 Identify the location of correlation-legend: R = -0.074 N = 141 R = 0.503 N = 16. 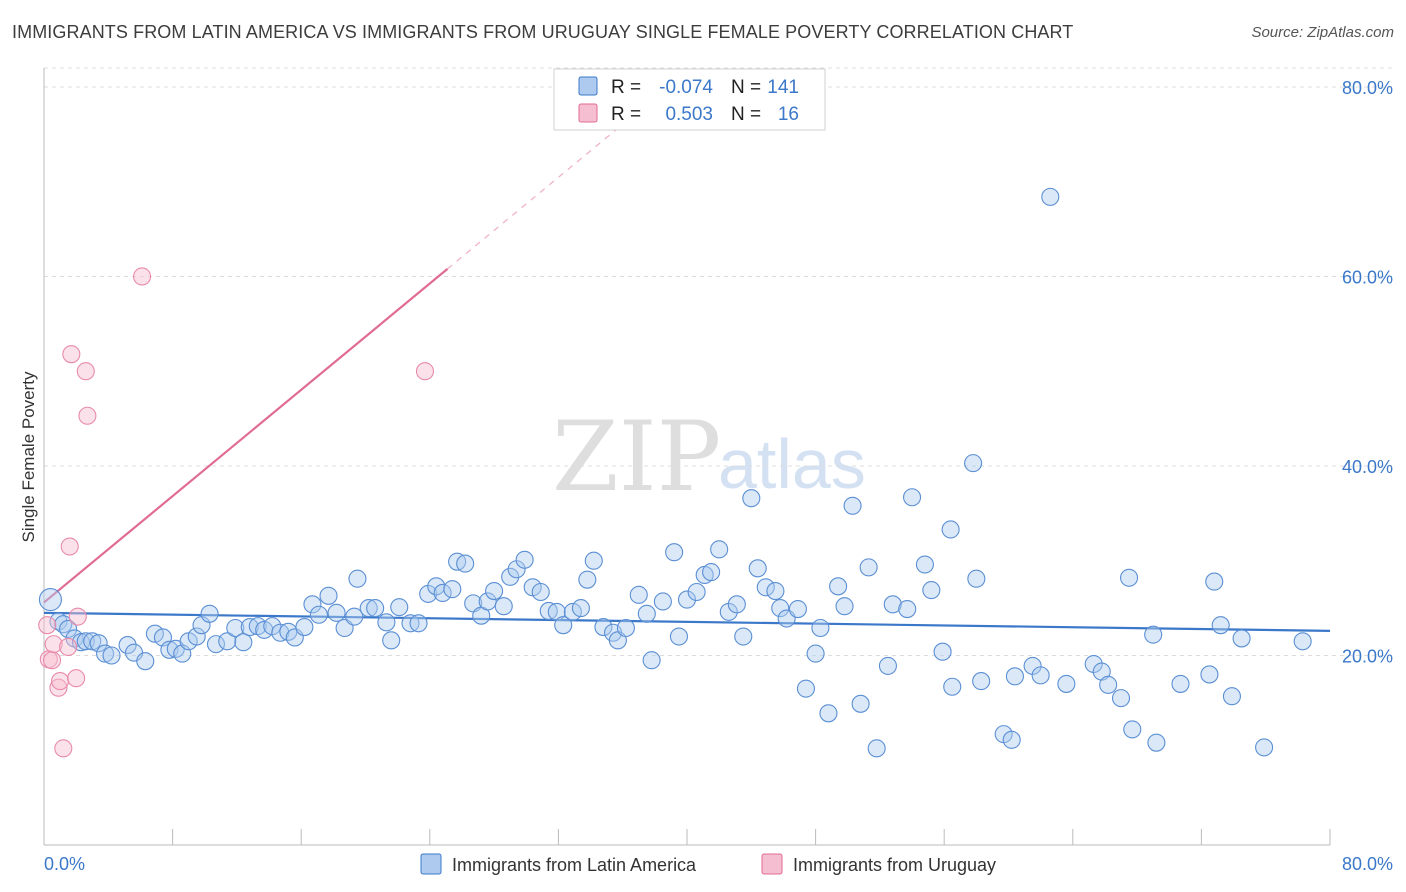
(689, 99).